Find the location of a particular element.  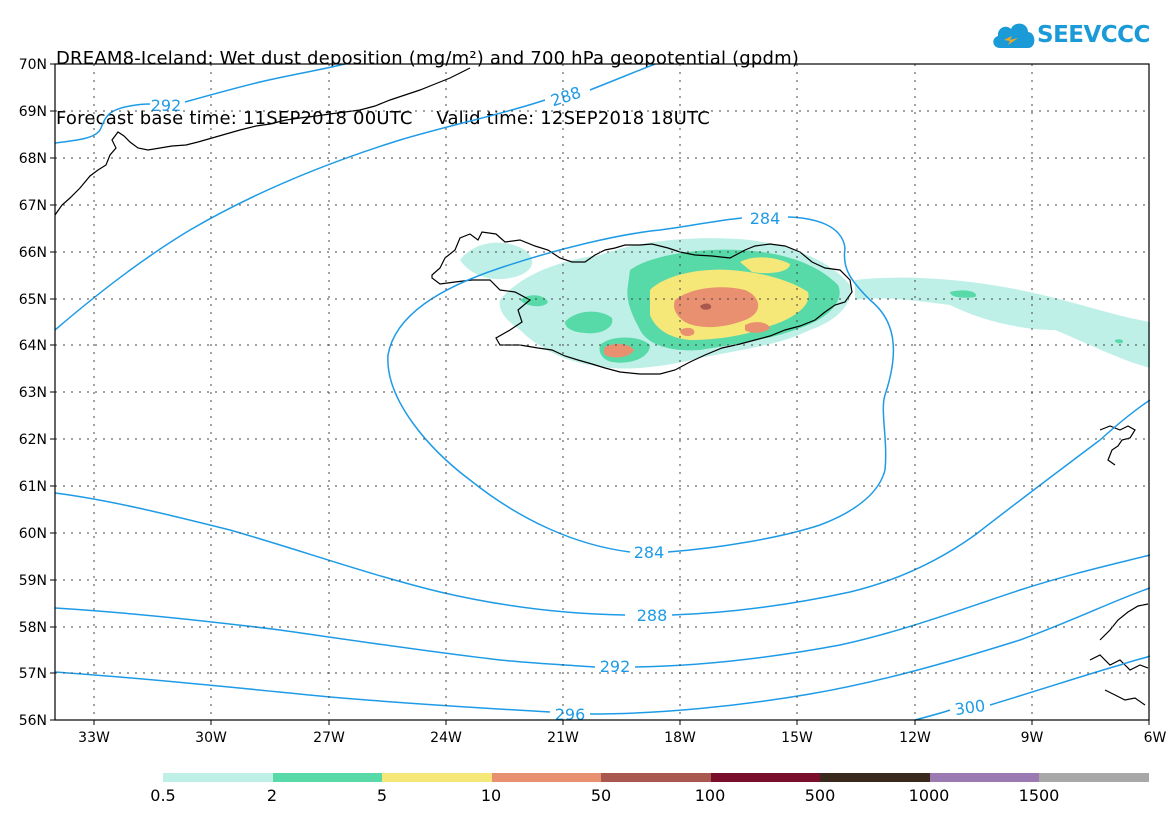

lon-label: 24W is located at coordinates (446, 738).